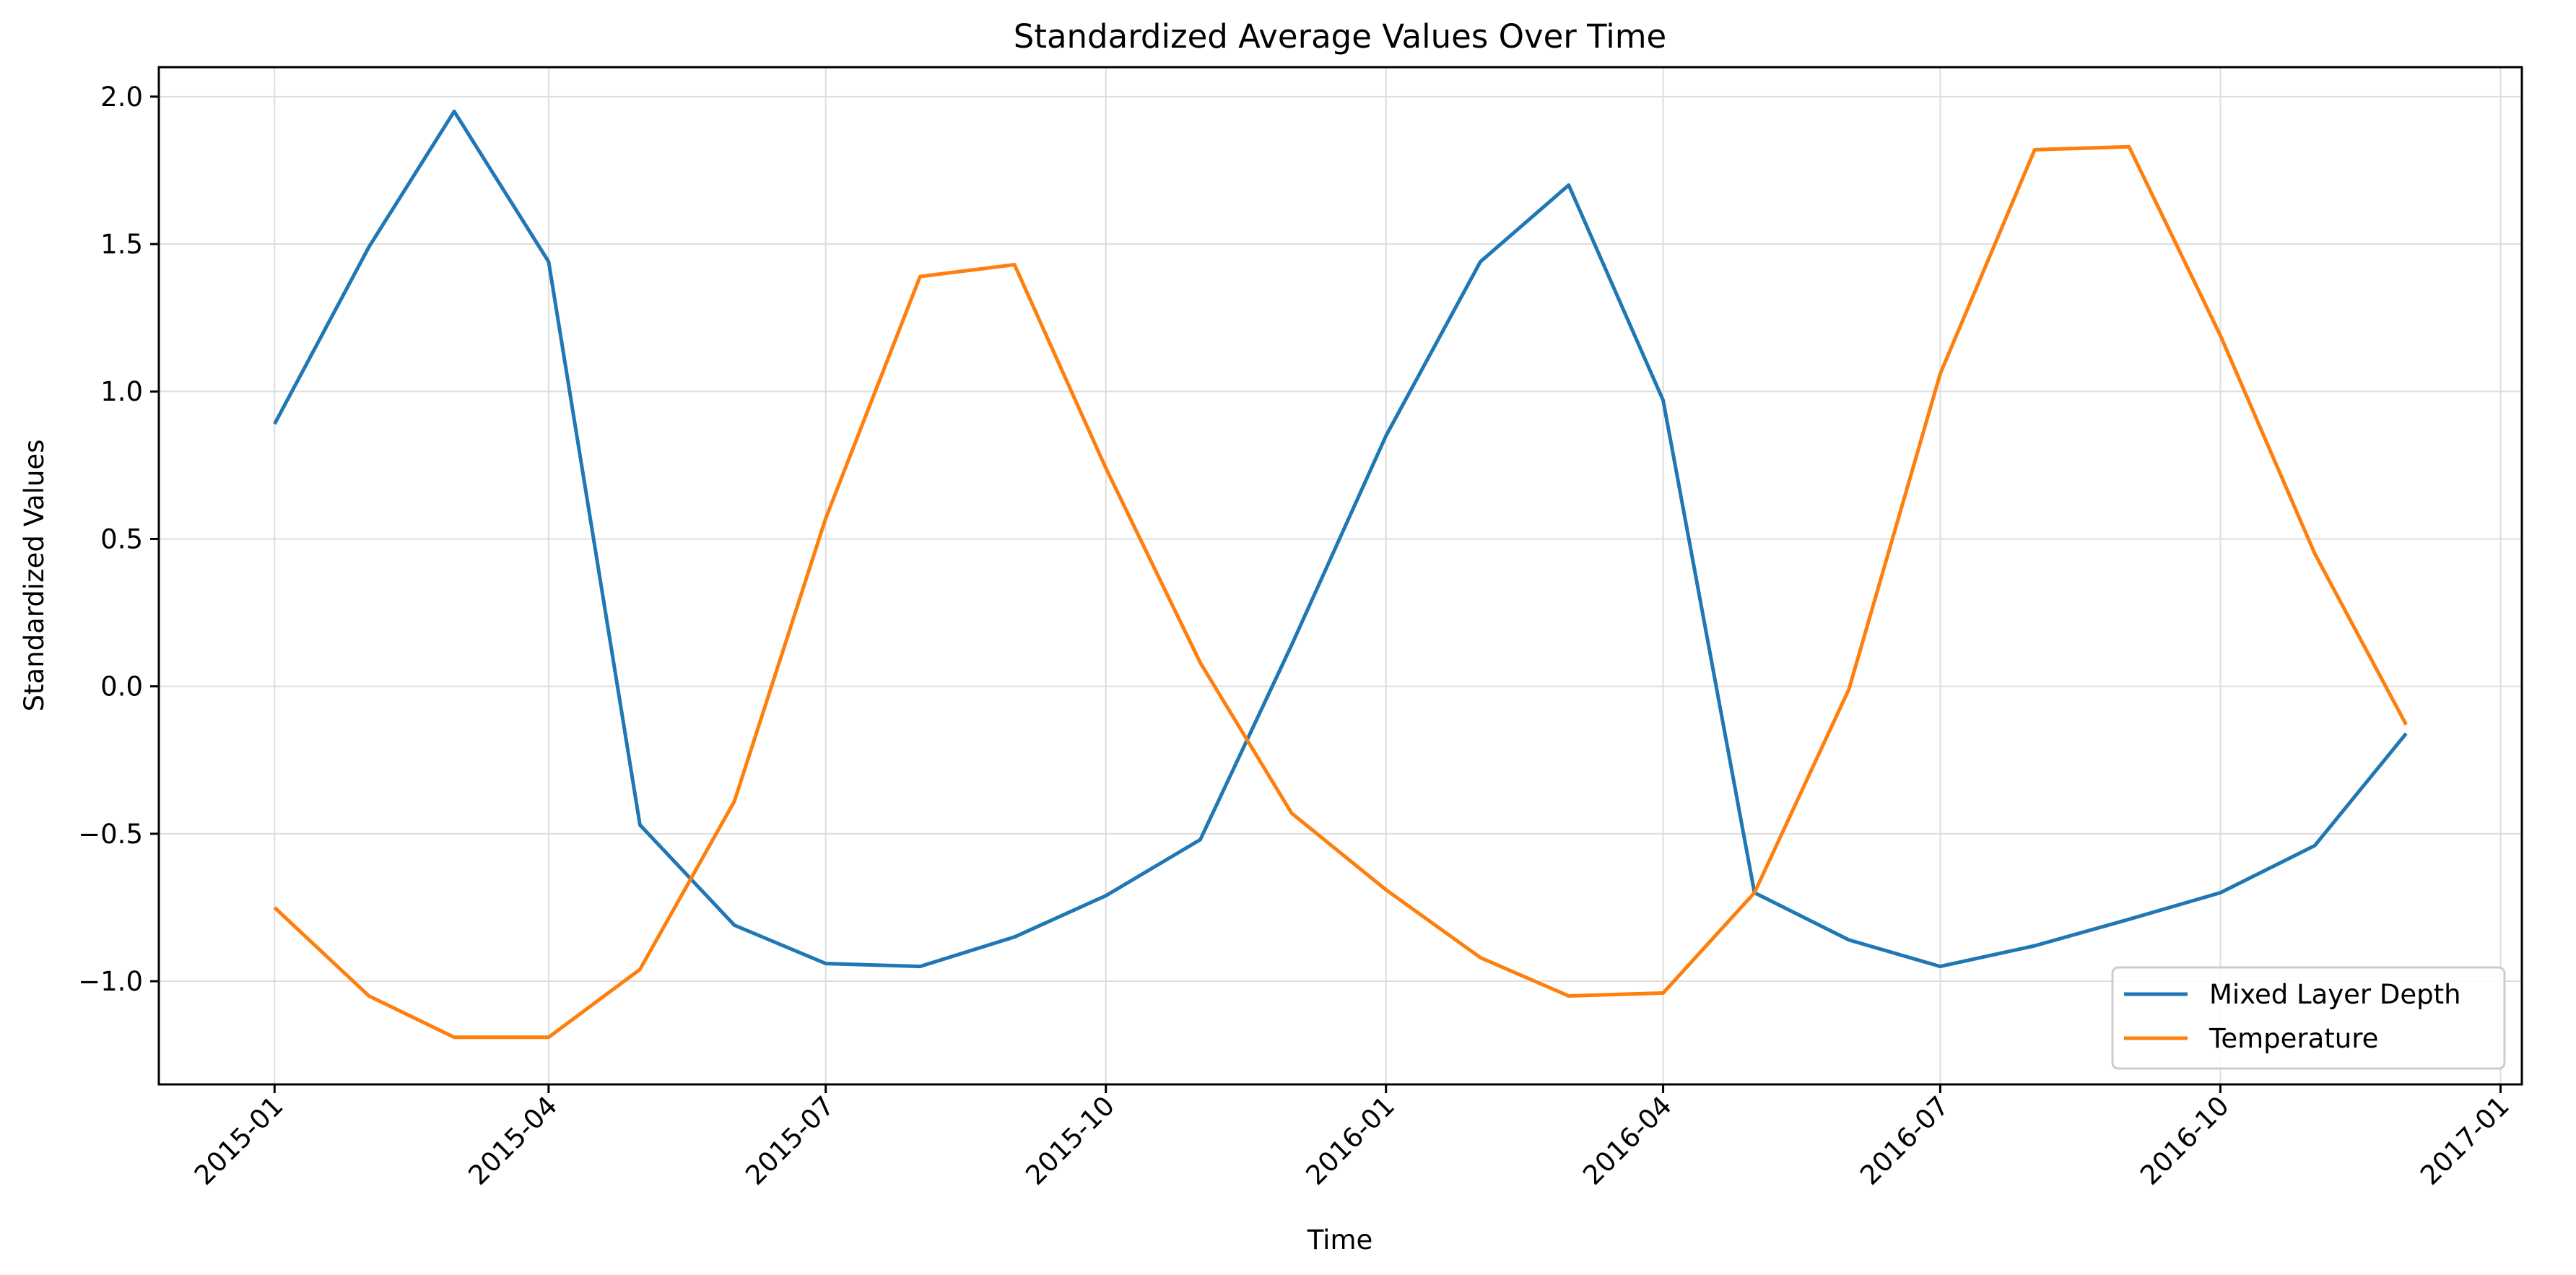  What do you see at coordinates (34, 576) in the screenshot?
I see `y-axis-title: Standardized Values` at bounding box center [34, 576].